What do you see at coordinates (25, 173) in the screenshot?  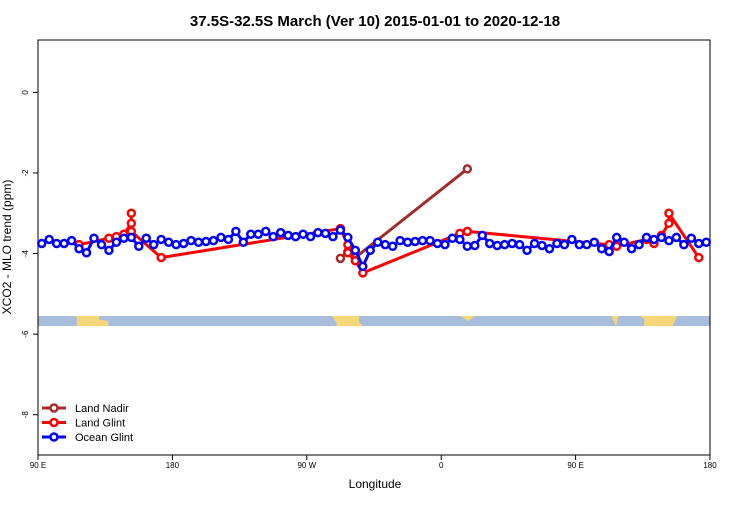 I see `y-tick-label: -2` at bounding box center [25, 173].